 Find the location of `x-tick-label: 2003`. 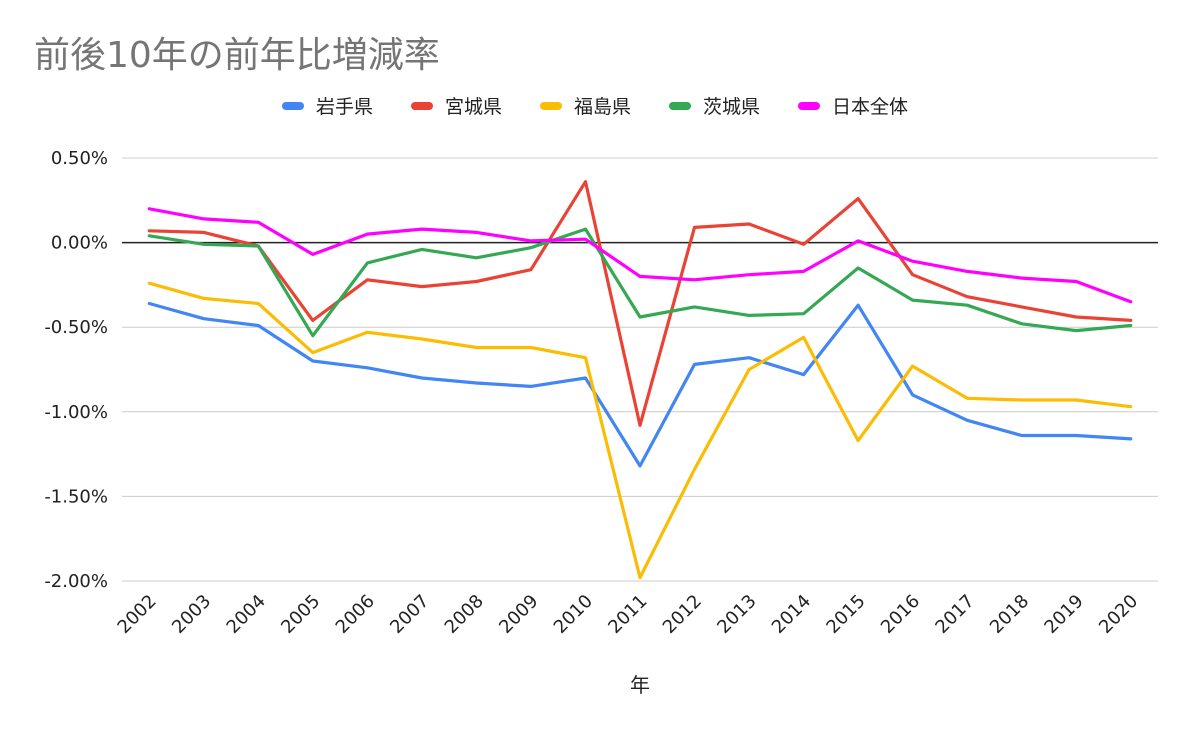

x-tick-label: 2003 is located at coordinates (191, 614).